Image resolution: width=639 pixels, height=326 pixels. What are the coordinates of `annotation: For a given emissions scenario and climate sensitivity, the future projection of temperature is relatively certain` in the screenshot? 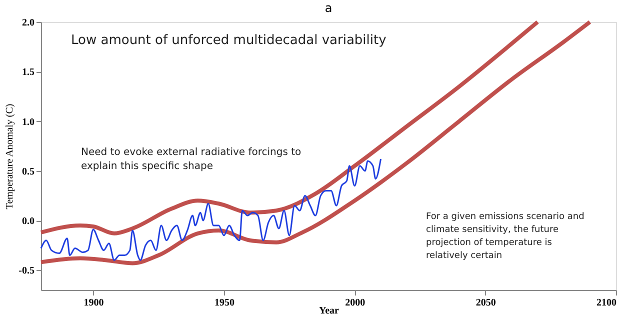 It's located at (505, 236).